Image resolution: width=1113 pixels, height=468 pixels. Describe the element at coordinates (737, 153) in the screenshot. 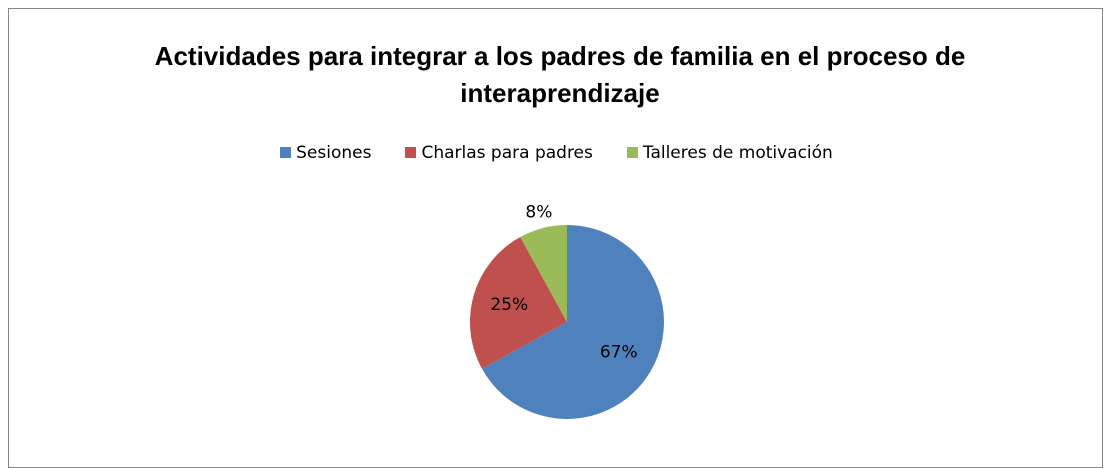

I see `legend-label: Talleres de motivación` at that location.